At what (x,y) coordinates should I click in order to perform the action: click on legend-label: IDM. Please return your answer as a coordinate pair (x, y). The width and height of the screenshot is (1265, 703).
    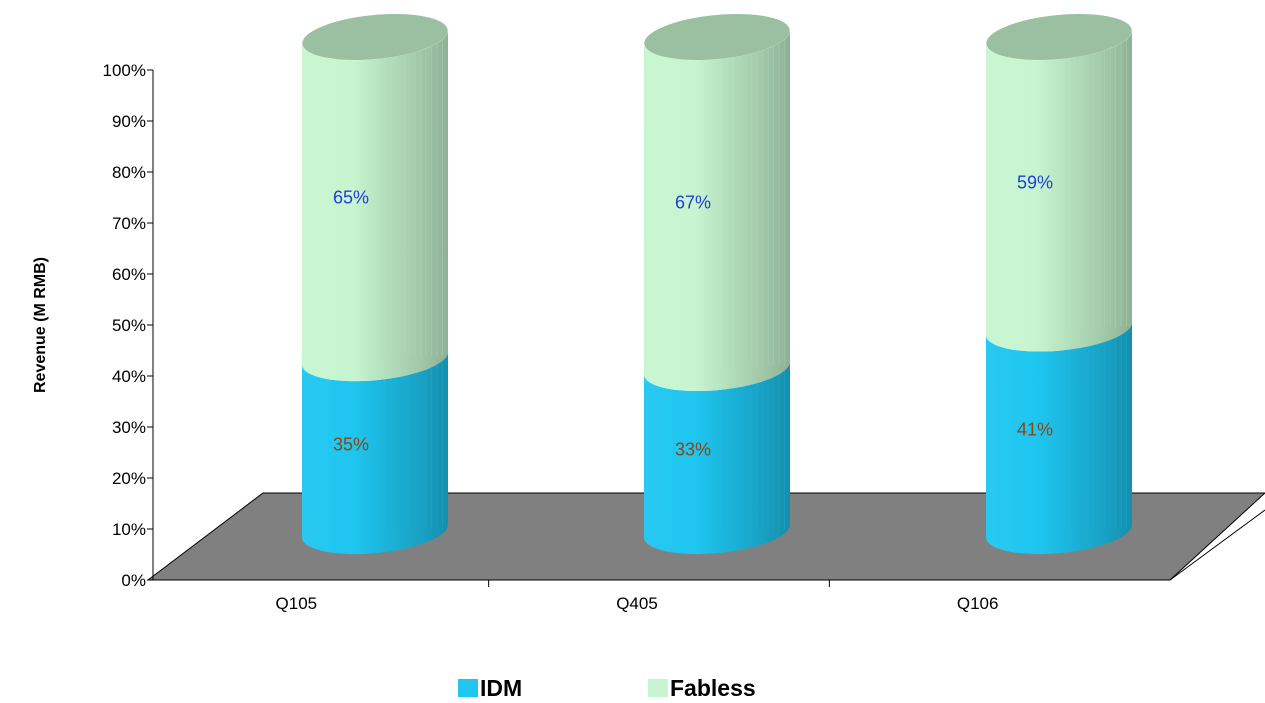
    Looking at the image, I should click on (501, 688).